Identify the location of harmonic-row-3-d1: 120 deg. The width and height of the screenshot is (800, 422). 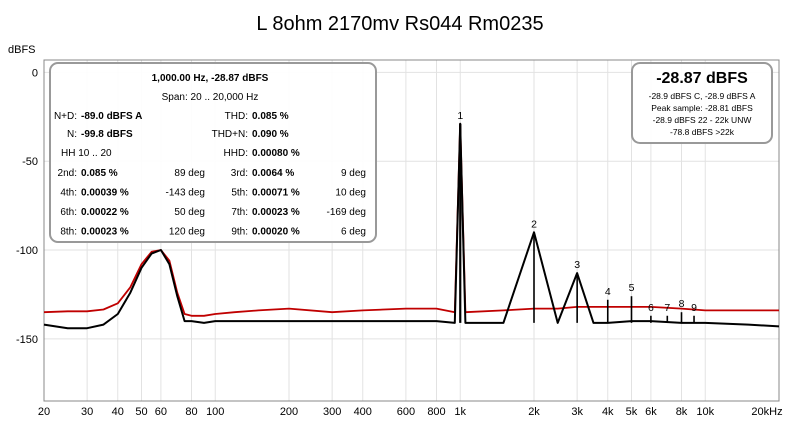
(187, 232).